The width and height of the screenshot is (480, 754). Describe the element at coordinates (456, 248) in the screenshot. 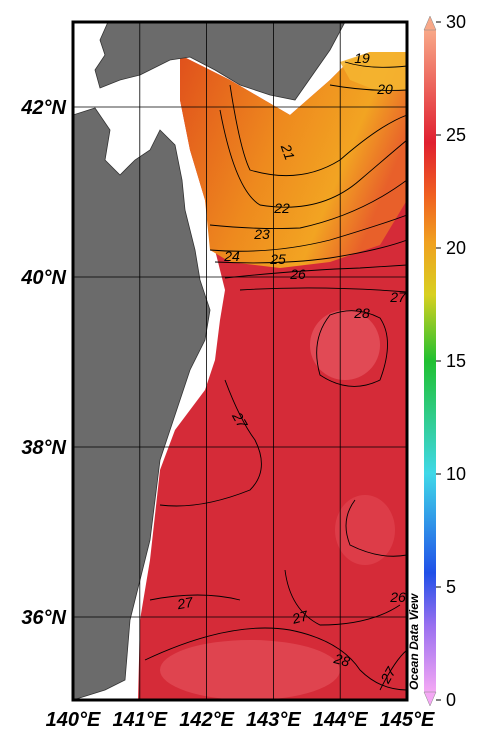

I see `colorbar-tick-label: 20` at that location.